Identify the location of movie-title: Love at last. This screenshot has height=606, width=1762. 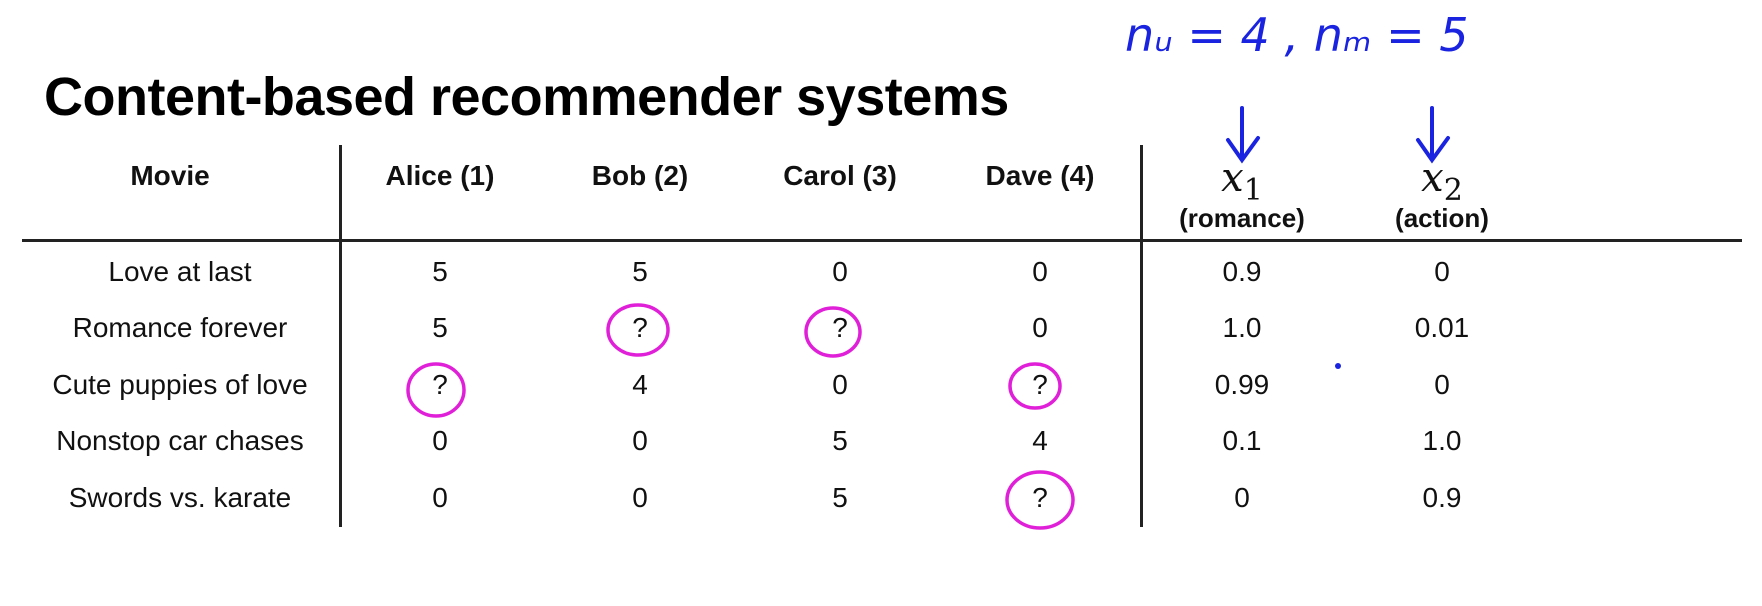
(180, 271).